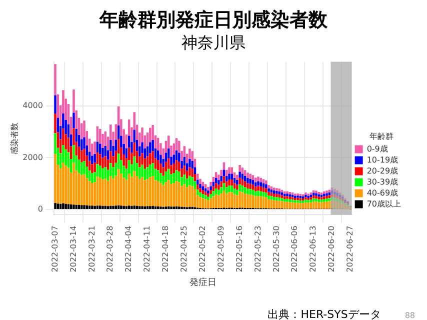  What do you see at coordinates (147, 249) in the screenshot?
I see `x-tick-label: 2022-04-11` at bounding box center [147, 249].